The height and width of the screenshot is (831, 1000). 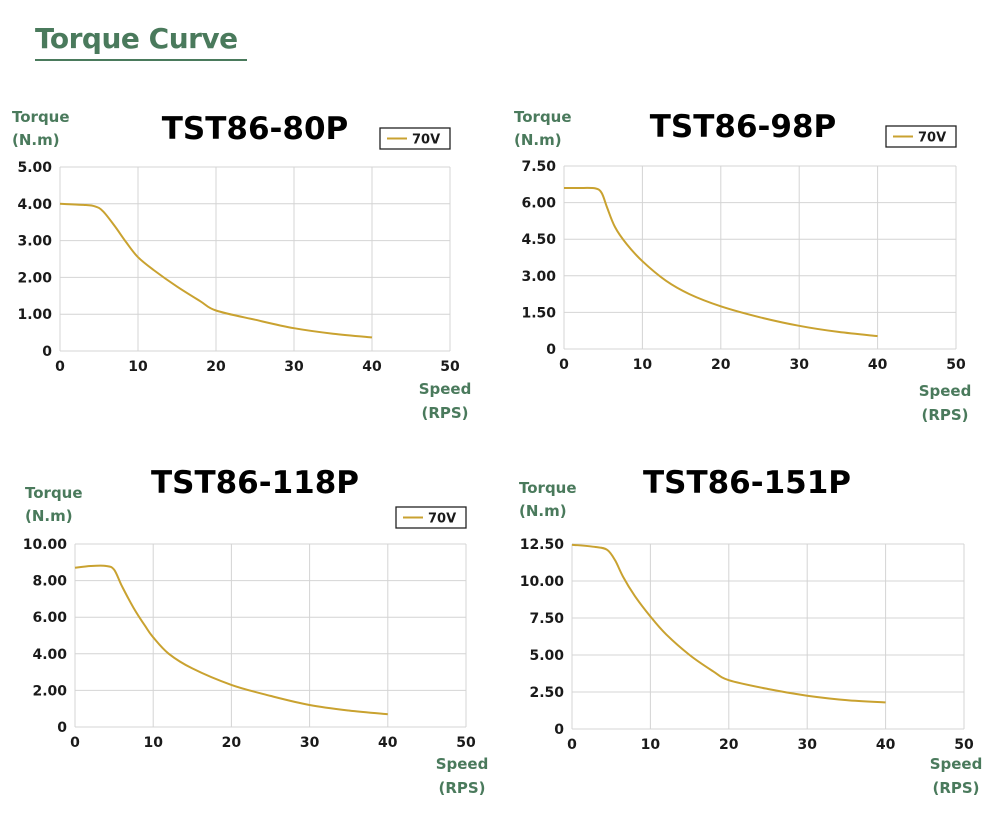 What do you see at coordinates (141, 60) in the screenshot?
I see `title-underline` at bounding box center [141, 60].